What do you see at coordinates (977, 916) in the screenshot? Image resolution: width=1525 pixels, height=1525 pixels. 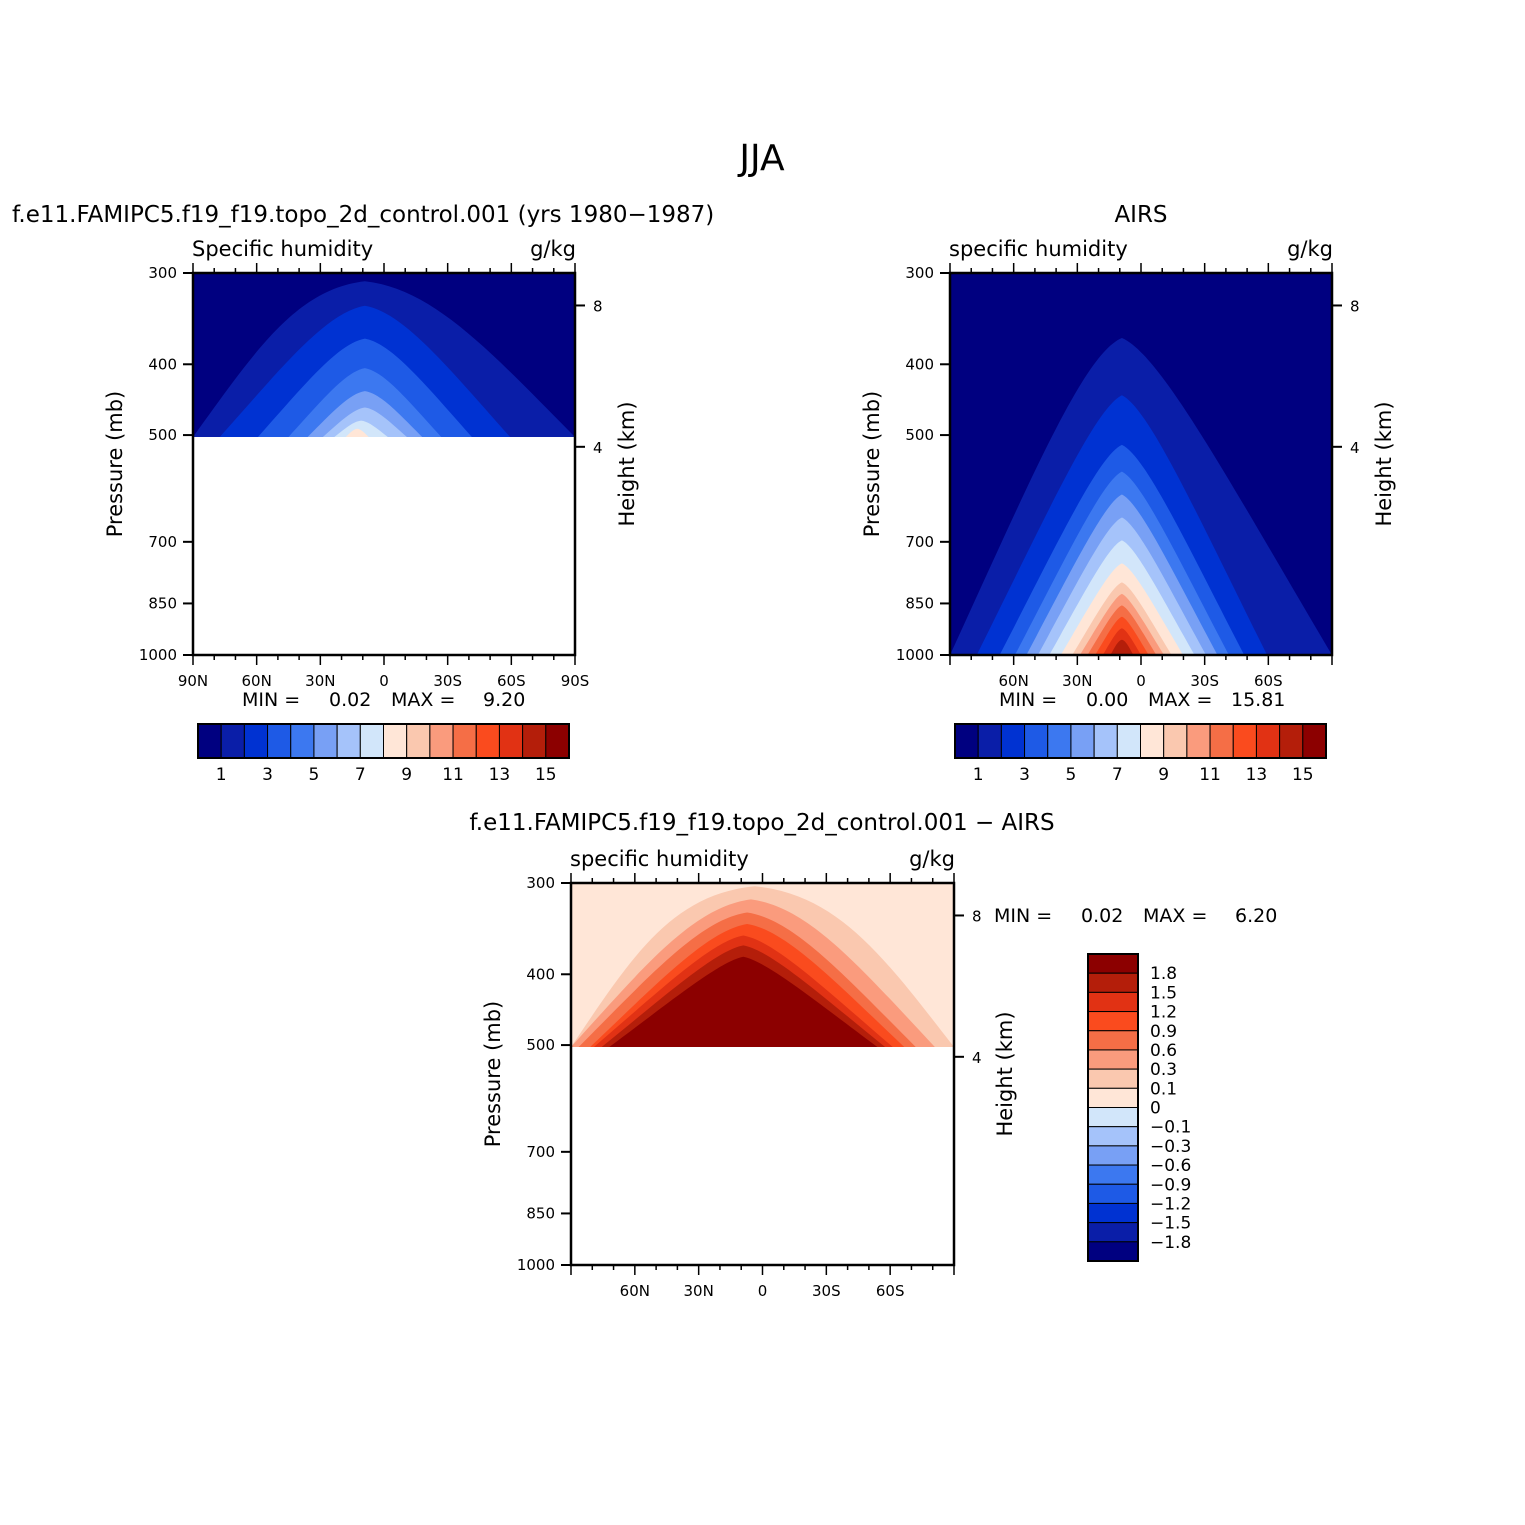 I see `p3-axes-y2tick-label-0: 8` at bounding box center [977, 916].